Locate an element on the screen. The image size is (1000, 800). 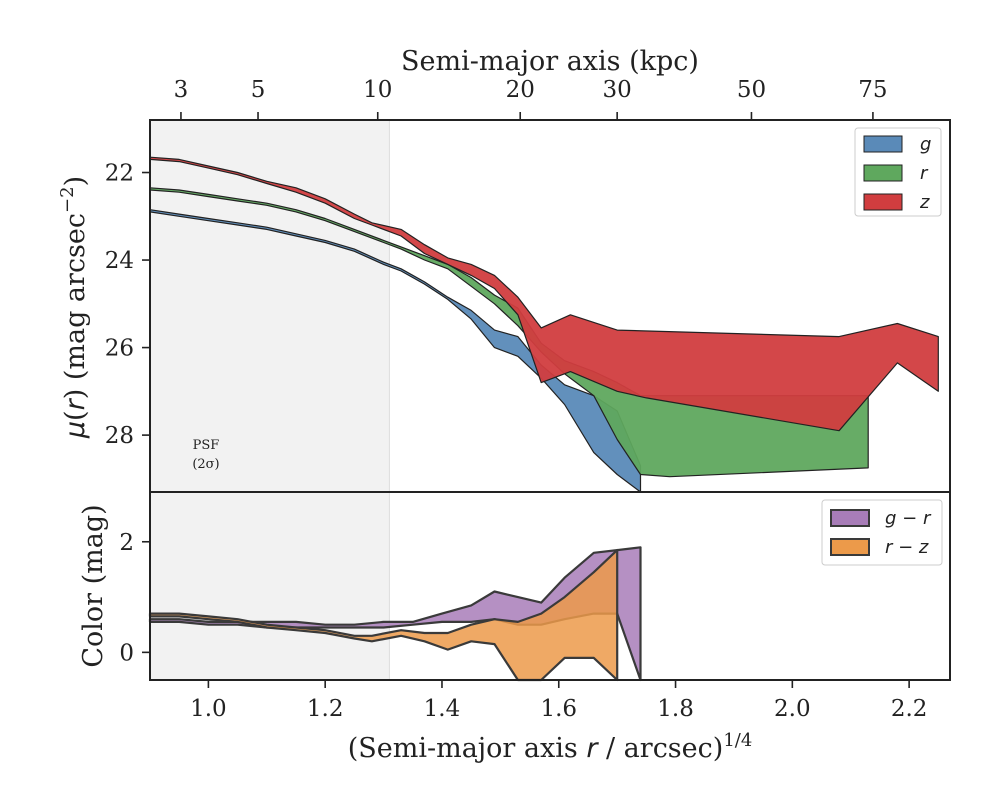
y-axis-title-bottom: Color (mag) is located at coordinates (93, 585).